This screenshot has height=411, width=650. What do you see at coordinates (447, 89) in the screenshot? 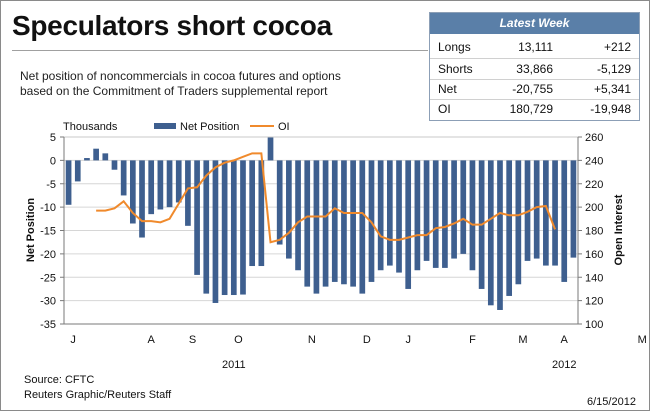
I see `row-label: Net` at bounding box center [447, 89].